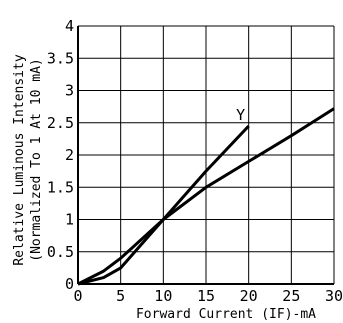 The image size is (343, 323). Describe the element at coordinates (69, 91) in the screenshot. I see `y-tick-label: 3` at that location.